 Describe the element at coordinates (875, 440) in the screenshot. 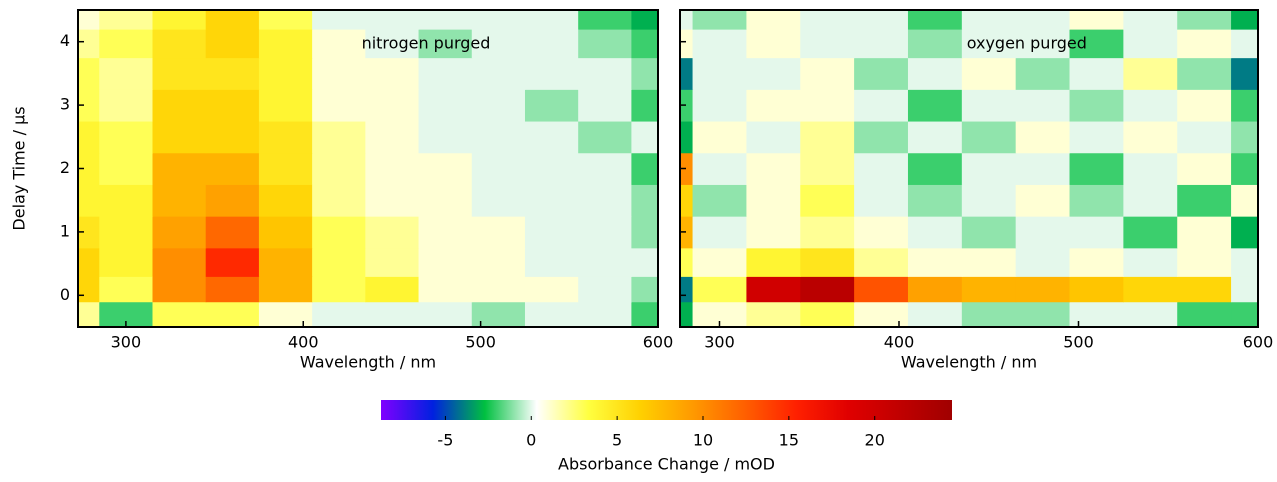

I see `colorbar-tick-label: 20` at that location.